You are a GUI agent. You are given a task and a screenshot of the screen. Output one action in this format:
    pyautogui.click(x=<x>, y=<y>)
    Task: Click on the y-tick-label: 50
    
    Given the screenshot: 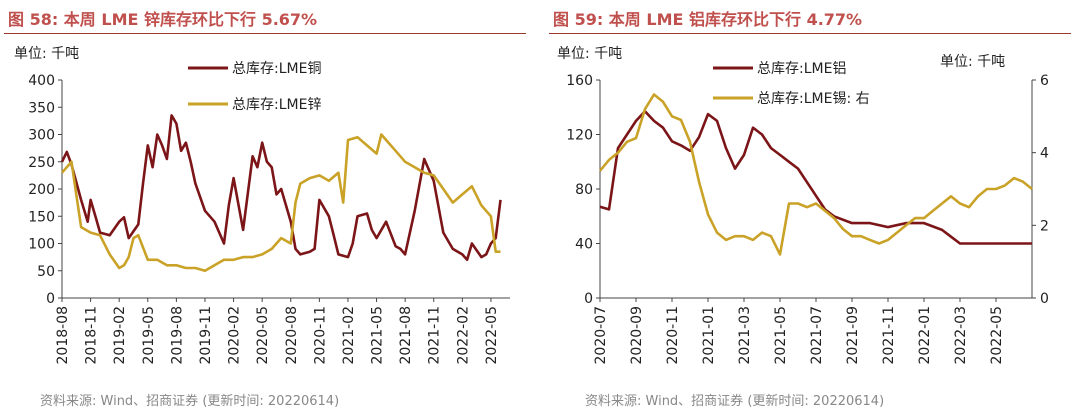 What is the action you would take?
    pyautogui.click(x=46, y=272)
    